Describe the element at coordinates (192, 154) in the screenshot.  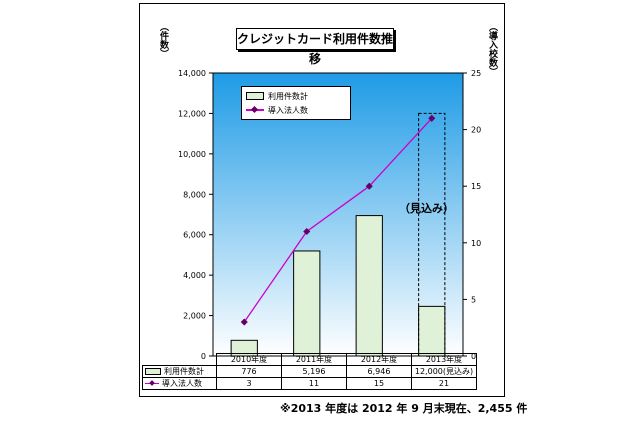
I see `left-tick-label: 10,000` at that location.